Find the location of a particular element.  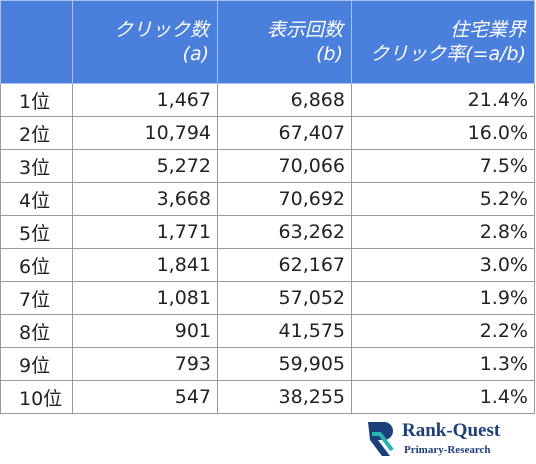

header-text: 表示回数 is located at coordinates (304, 30).